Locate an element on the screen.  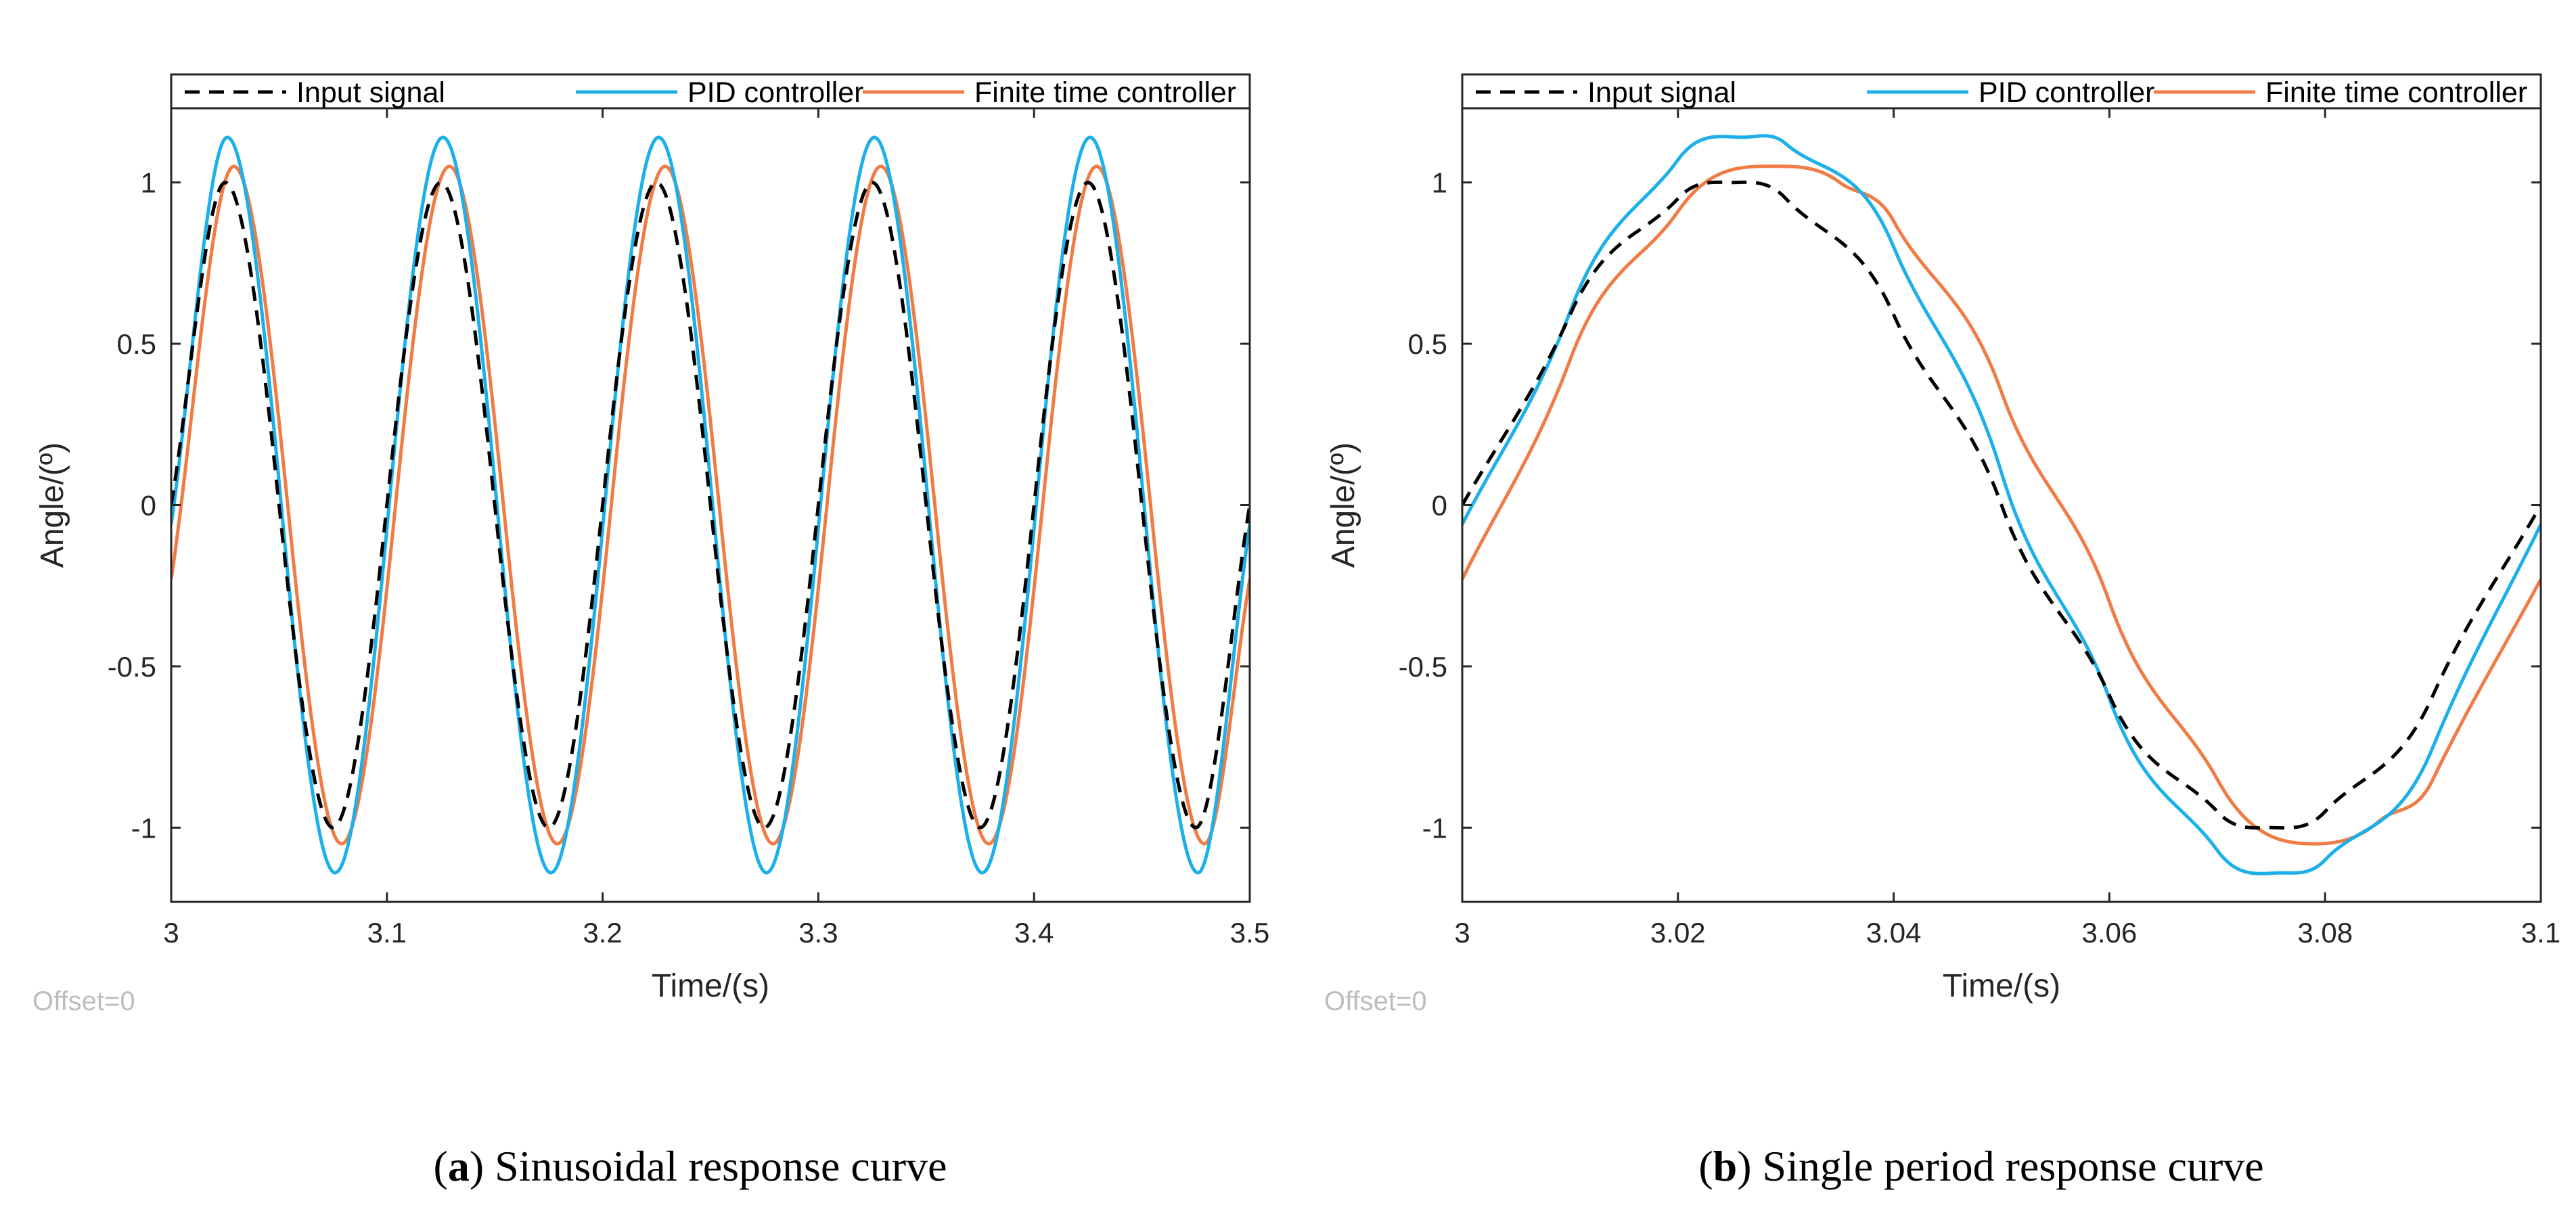
figure-caption: (a) Sinusoidal response curve is located at coordinates (691, 1166).